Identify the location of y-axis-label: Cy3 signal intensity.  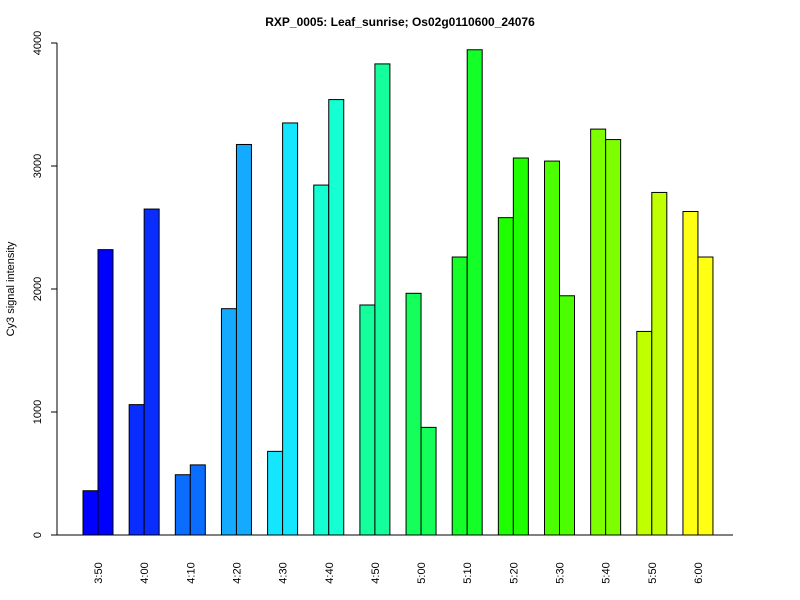
(11, 288).